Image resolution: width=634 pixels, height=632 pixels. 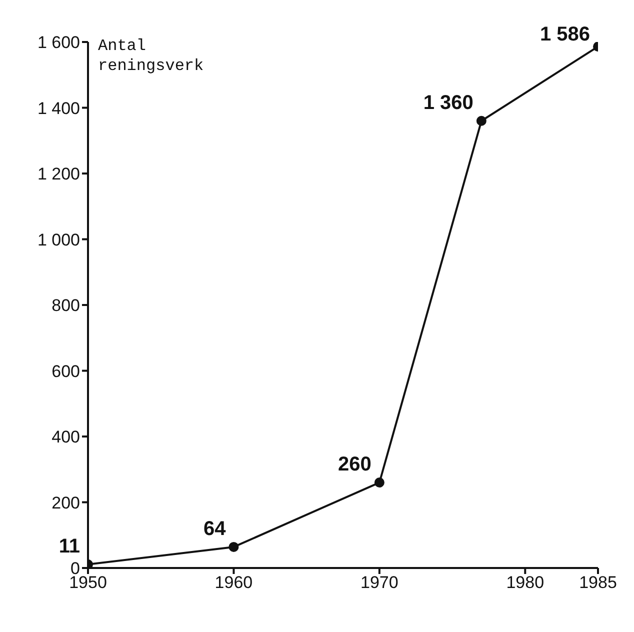 What do you see at coordinates (525, 582) in the screenshot?
I see `x-tick-label: 1980` at bounding box center [525, 582].